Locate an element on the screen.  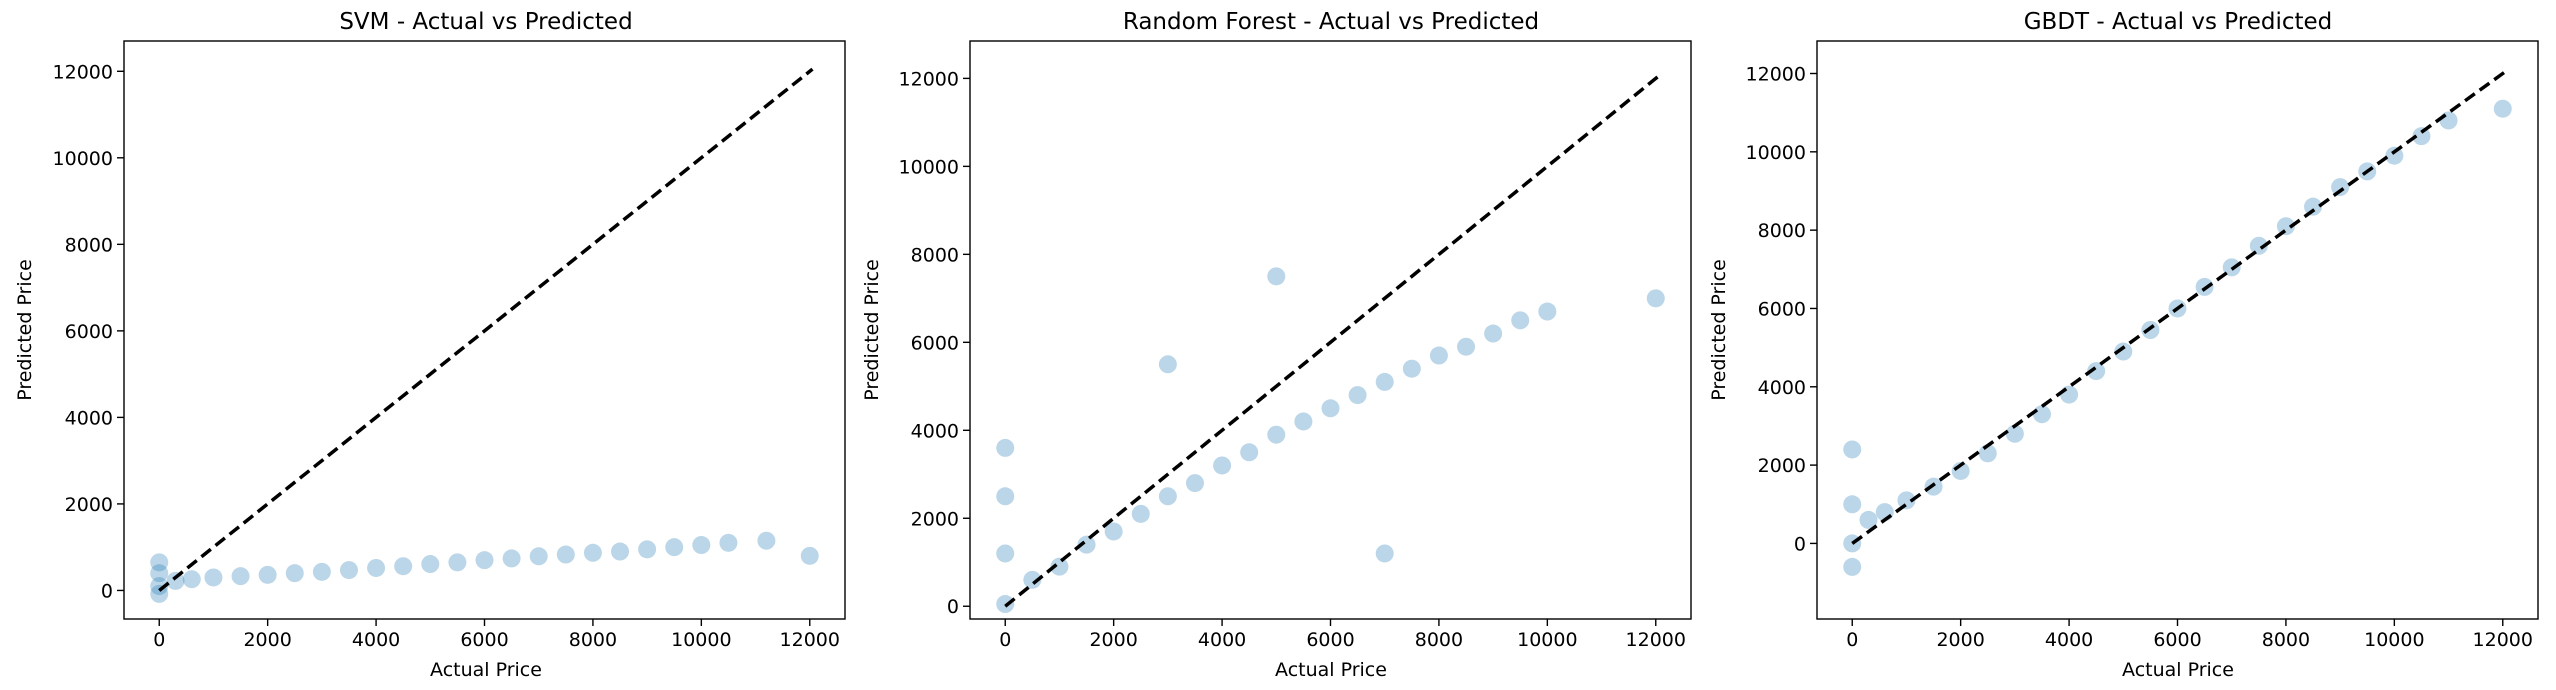
x-tick-label: 0 is located at coordinates (159, 640).